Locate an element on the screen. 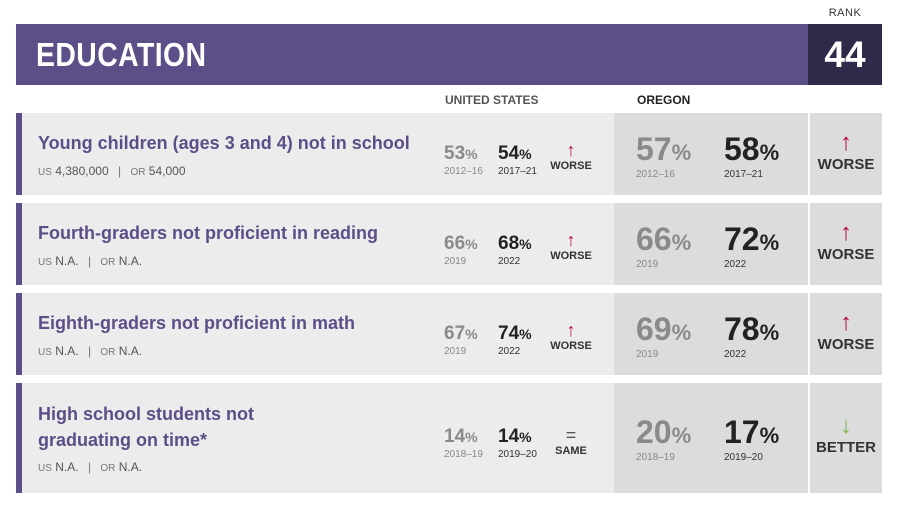  us-previous-value: 67% 2019 is located at coordinates (461, 340).